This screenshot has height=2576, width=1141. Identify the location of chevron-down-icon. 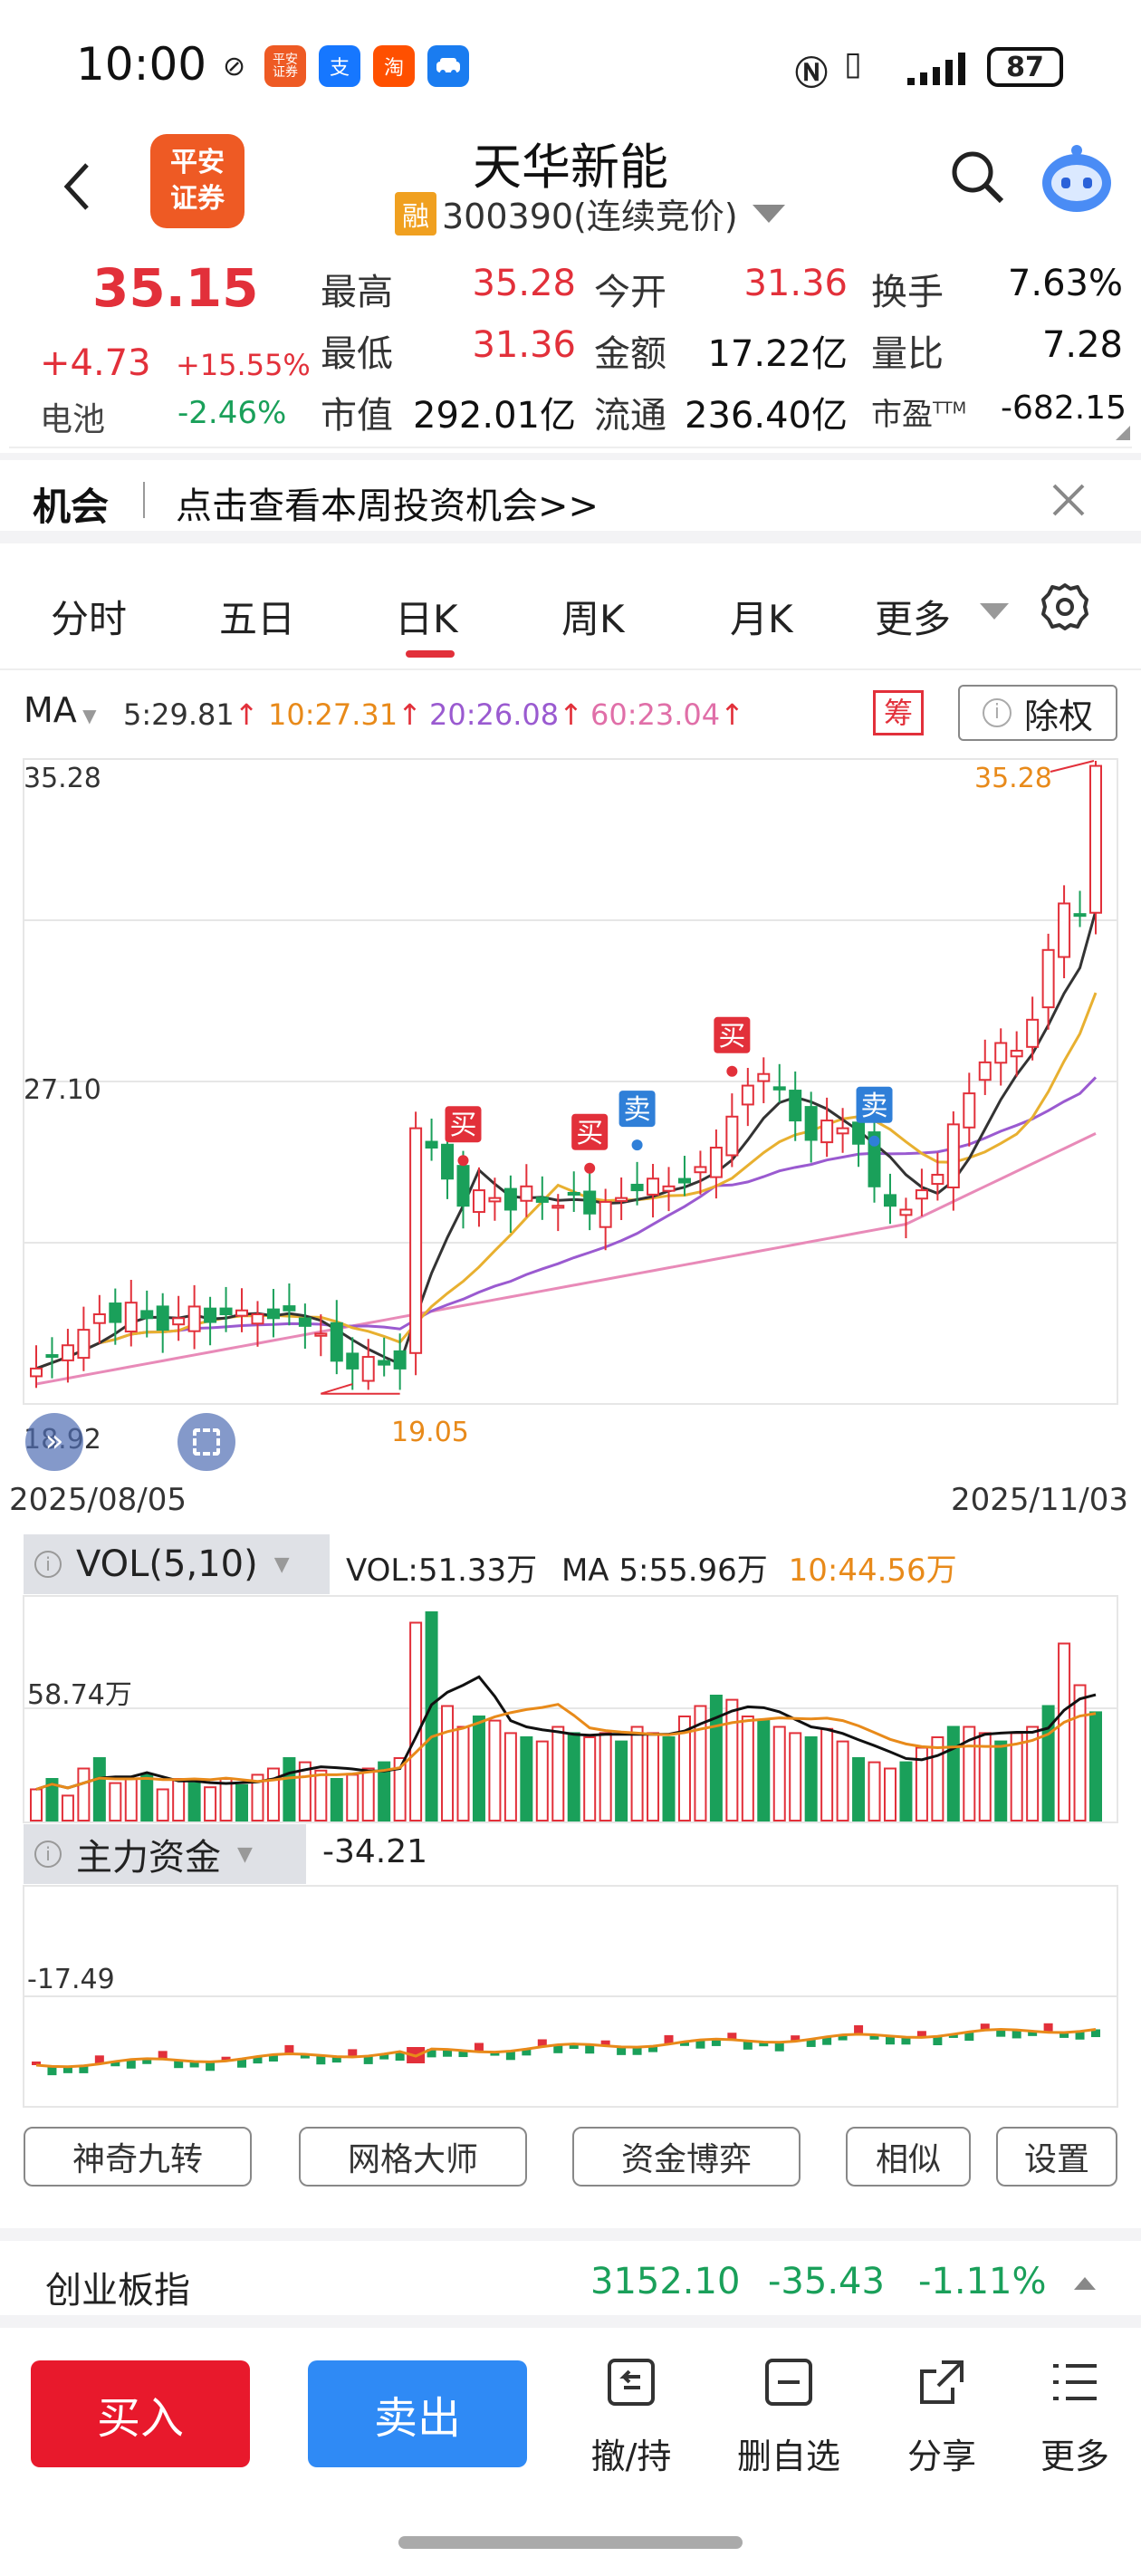
(768, 213).